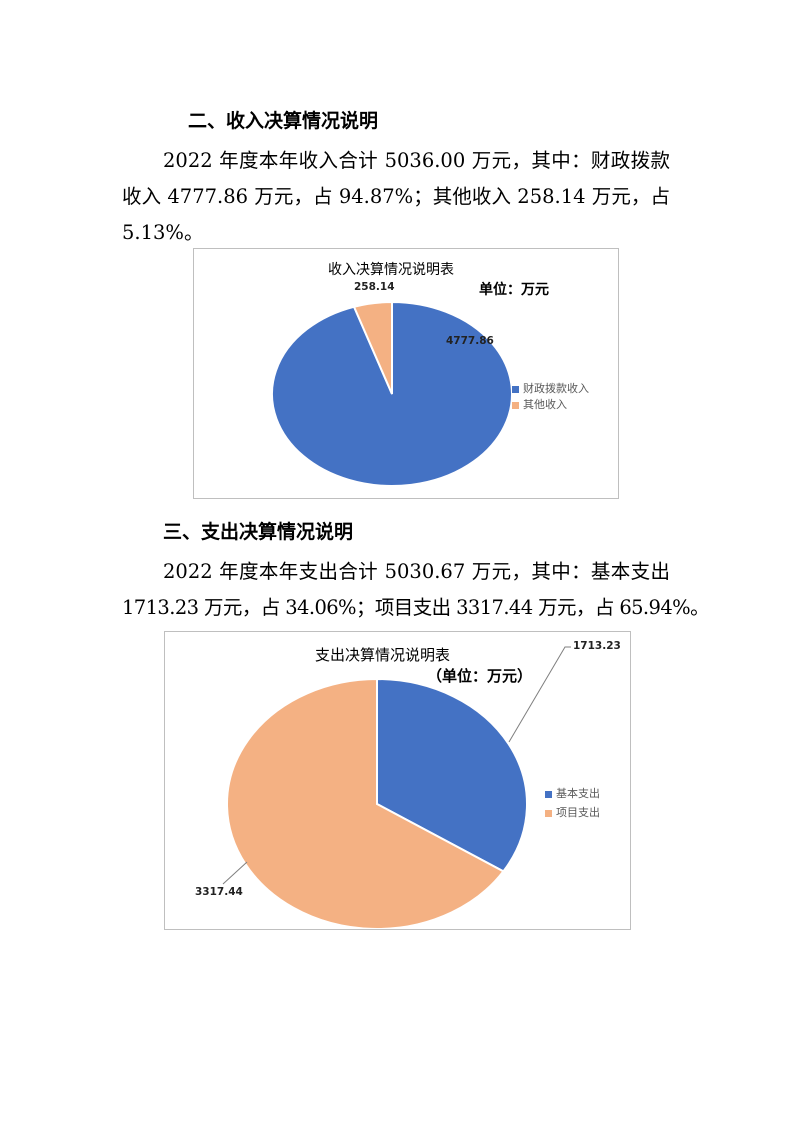  What do you see at coordinates (396, 196) in the screenshot?
I see `paragraph-line: 收入 4777.86 万元，占 94.87%；其他收入 258.14 万元，占` at bounding box center [396, 196].